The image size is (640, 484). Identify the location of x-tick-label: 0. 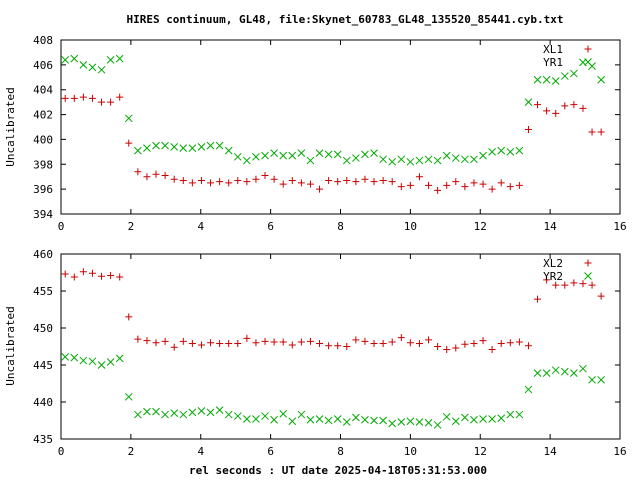
(61, 451).